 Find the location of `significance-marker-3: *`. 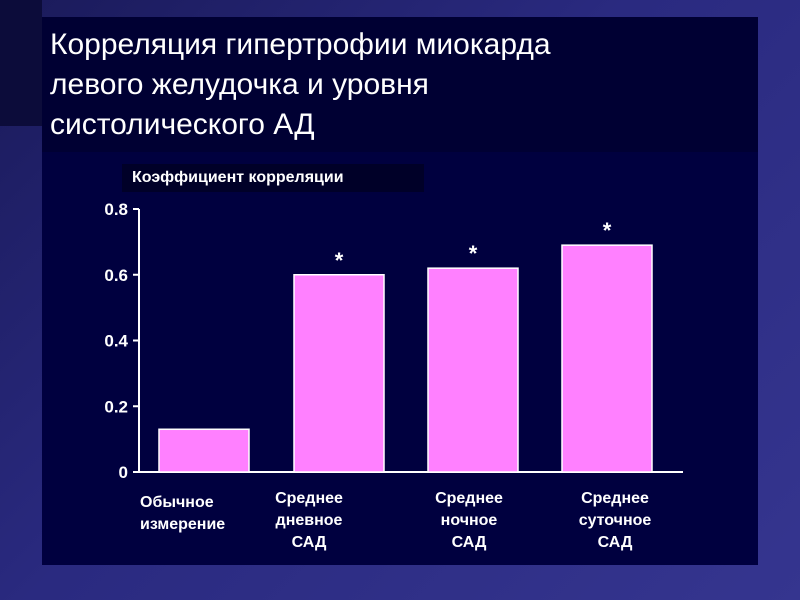

significance-marker-3: * is located at coordinates (607, 230).